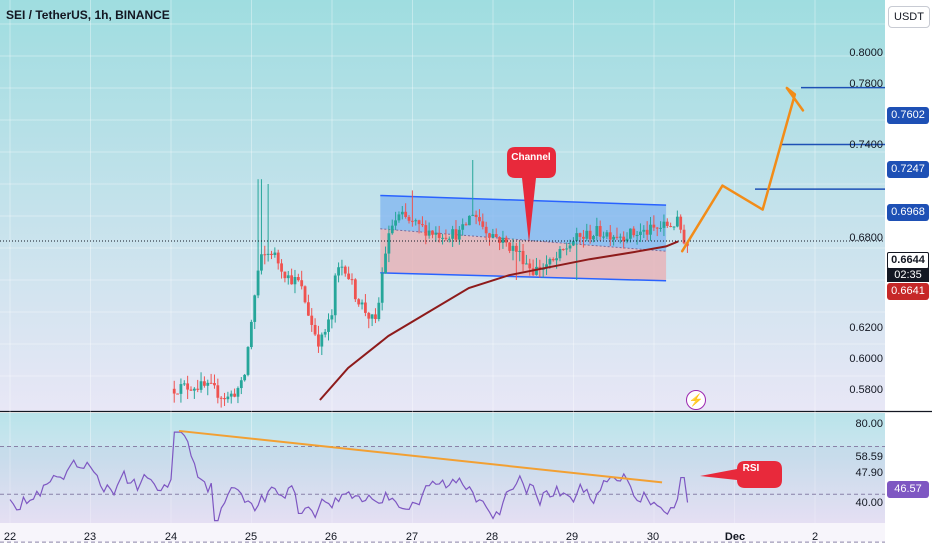 Image resolution: width=932 pixels, height=550 pixels. Describe the element at coordinates (908, 291) in the screenshot. I see `ma-price-tag: 0.6641` at that location.